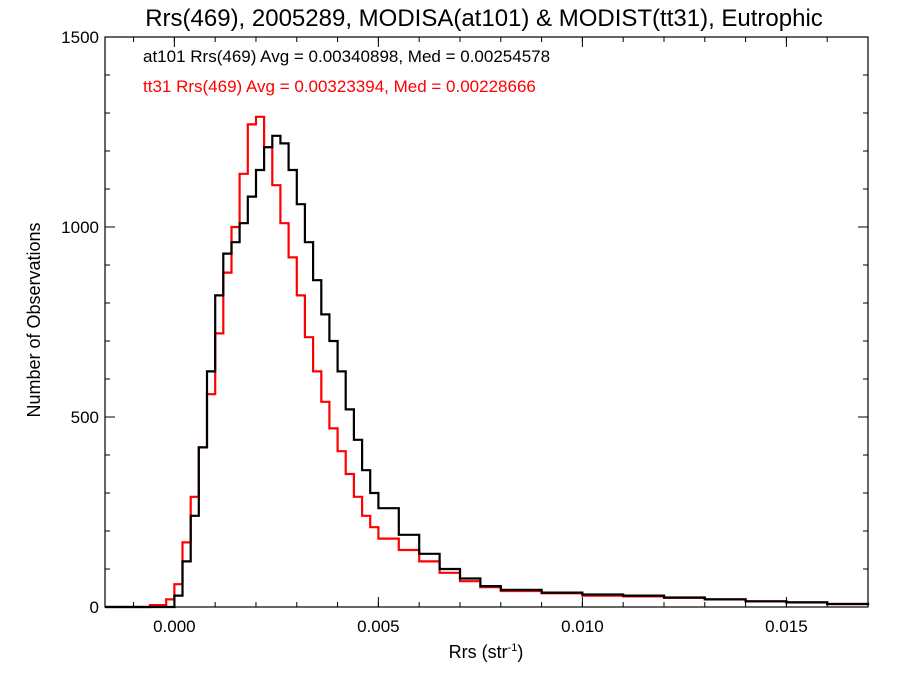 Image resolution: width=900 pixels, height=675 pixels. What do you see at coordinates (786, 626) in the screenshot?
I see `x-tick-label: 0.015` at bounding box center [786, 626].